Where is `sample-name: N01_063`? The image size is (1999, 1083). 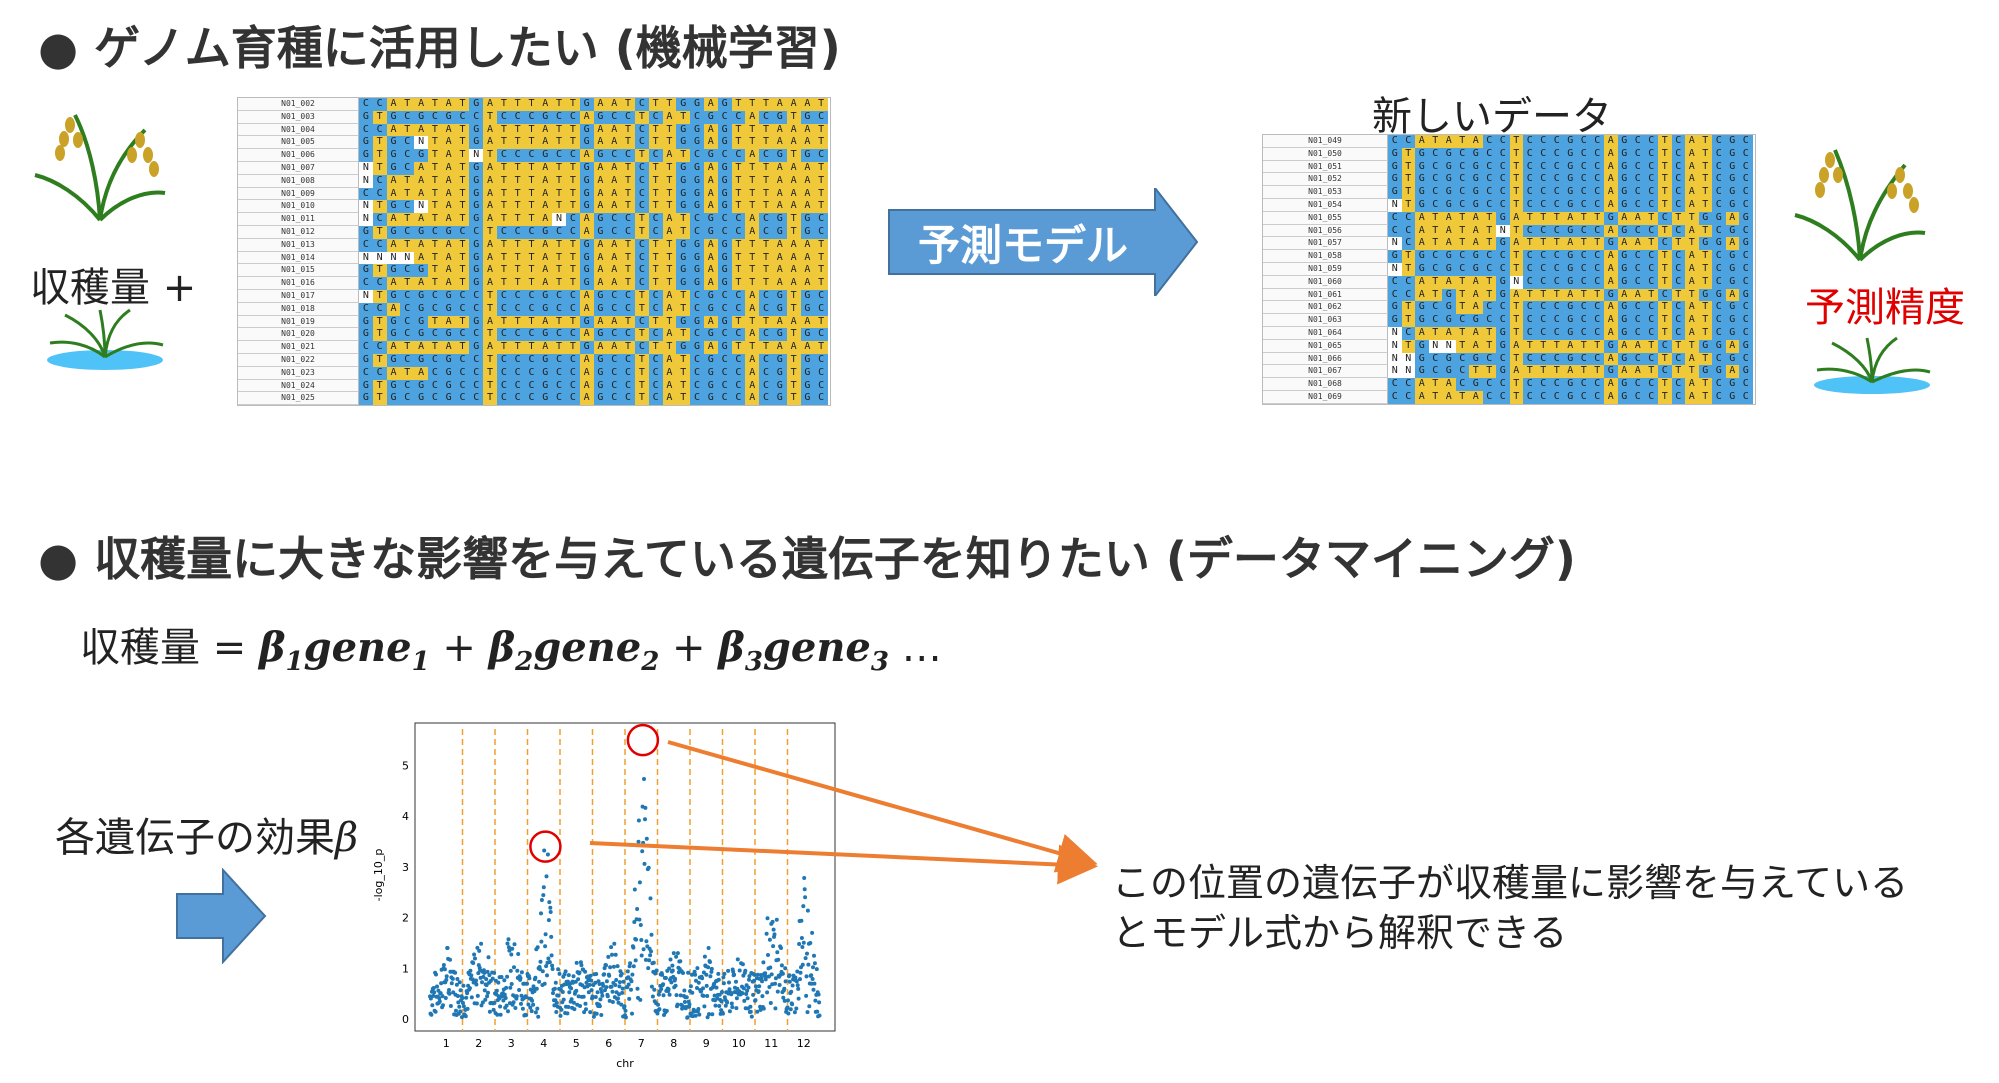
sample-name: N01_063 is located at coordinates (1325, 320).